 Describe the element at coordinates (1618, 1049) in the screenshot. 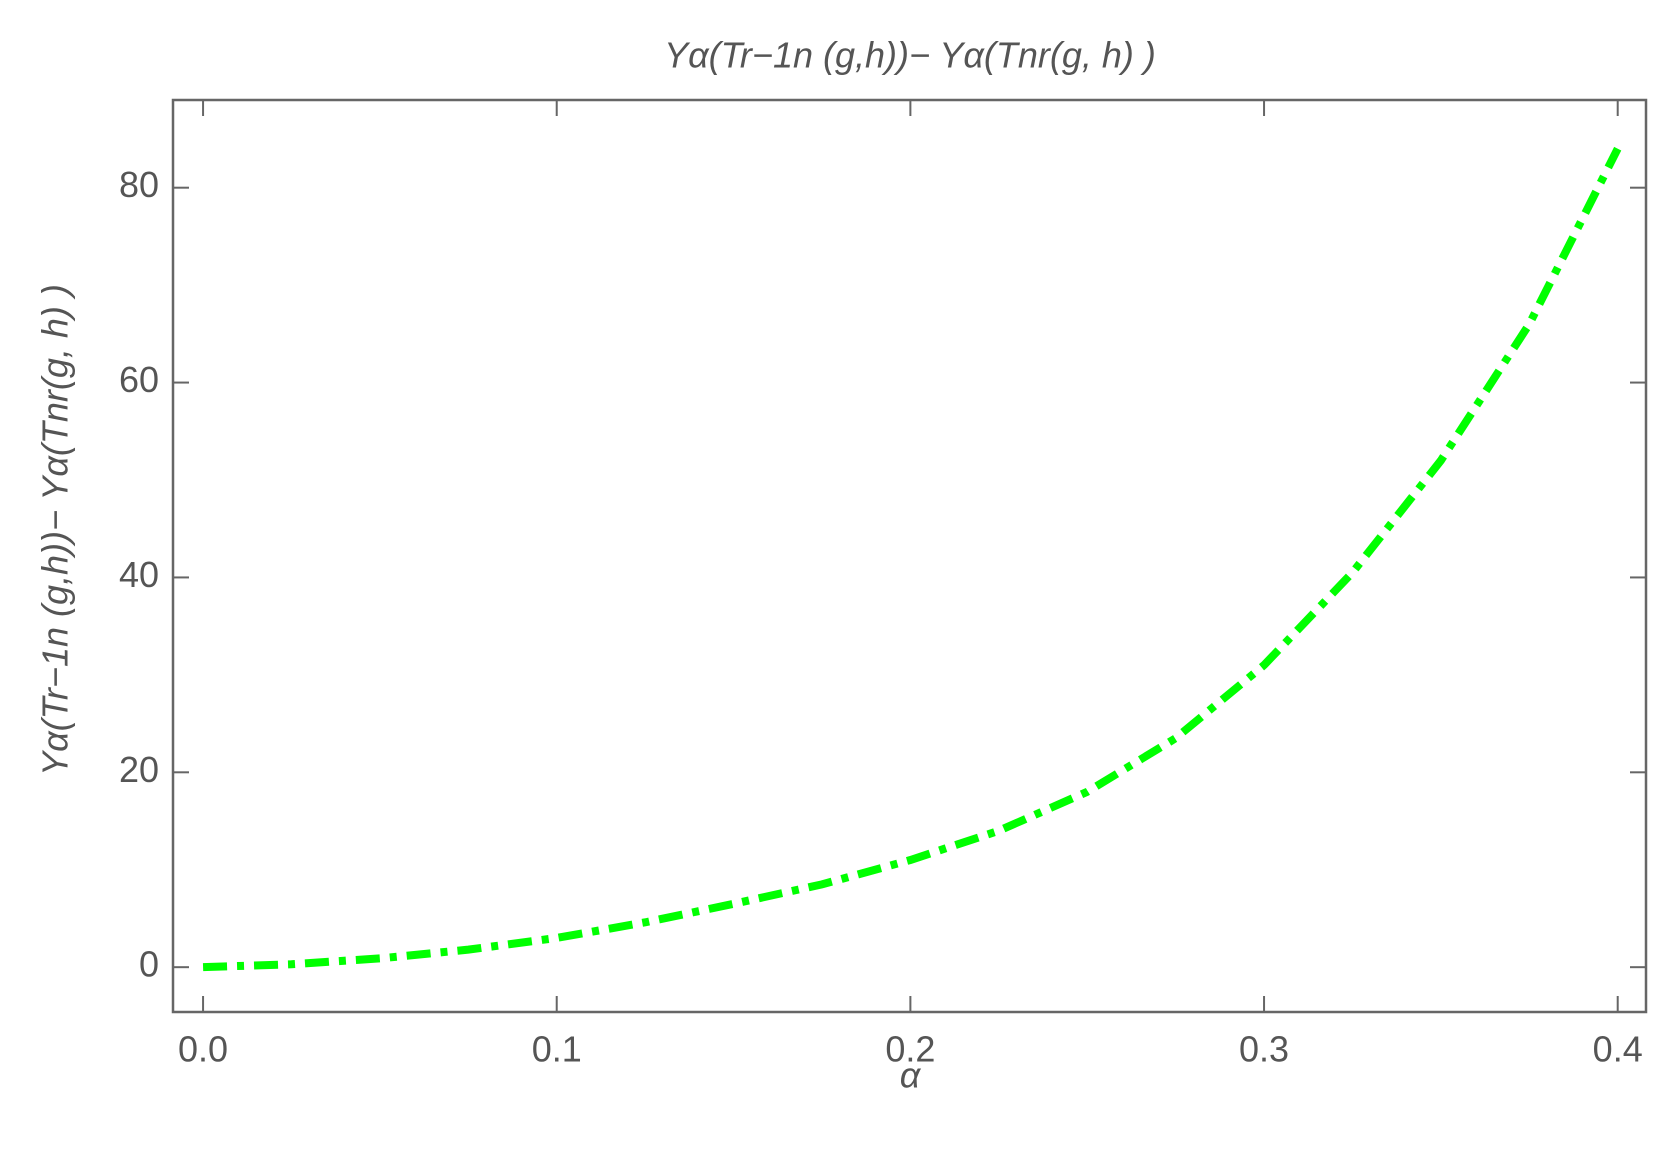

I see `x-tick-label: 0.4` at that location.